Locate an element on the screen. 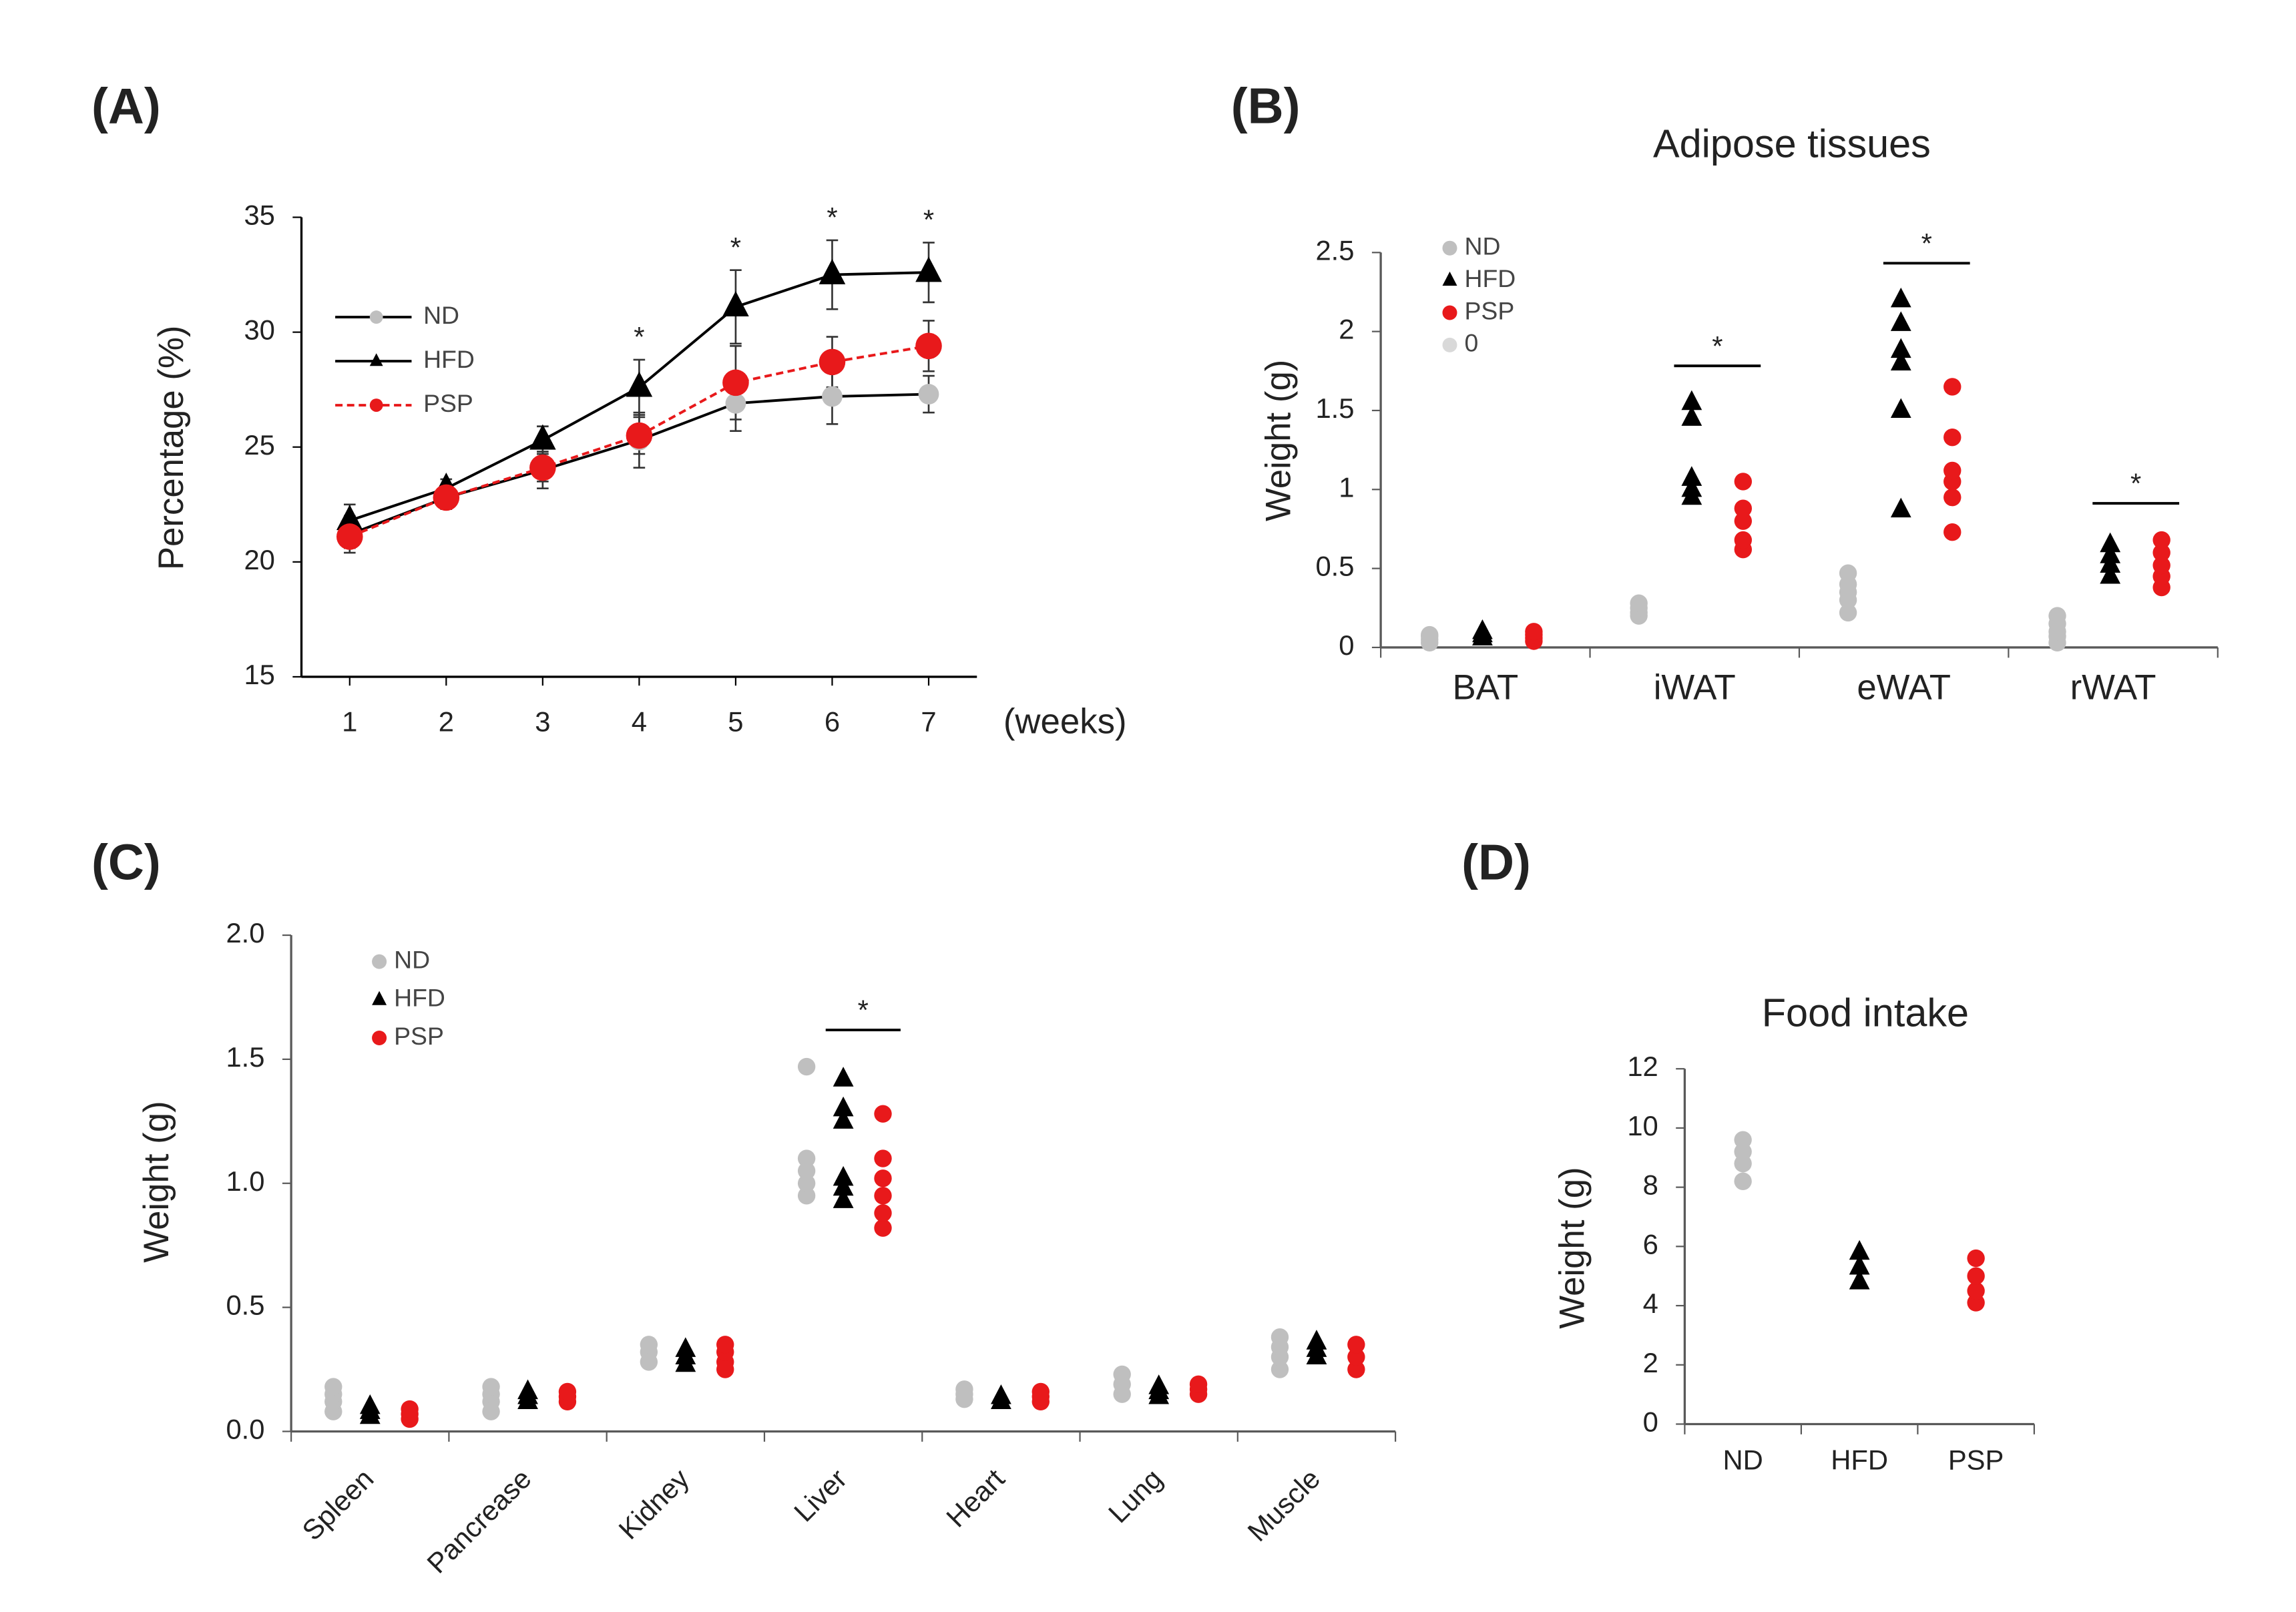  legend-label: ND is located at coordinates (412, 960).